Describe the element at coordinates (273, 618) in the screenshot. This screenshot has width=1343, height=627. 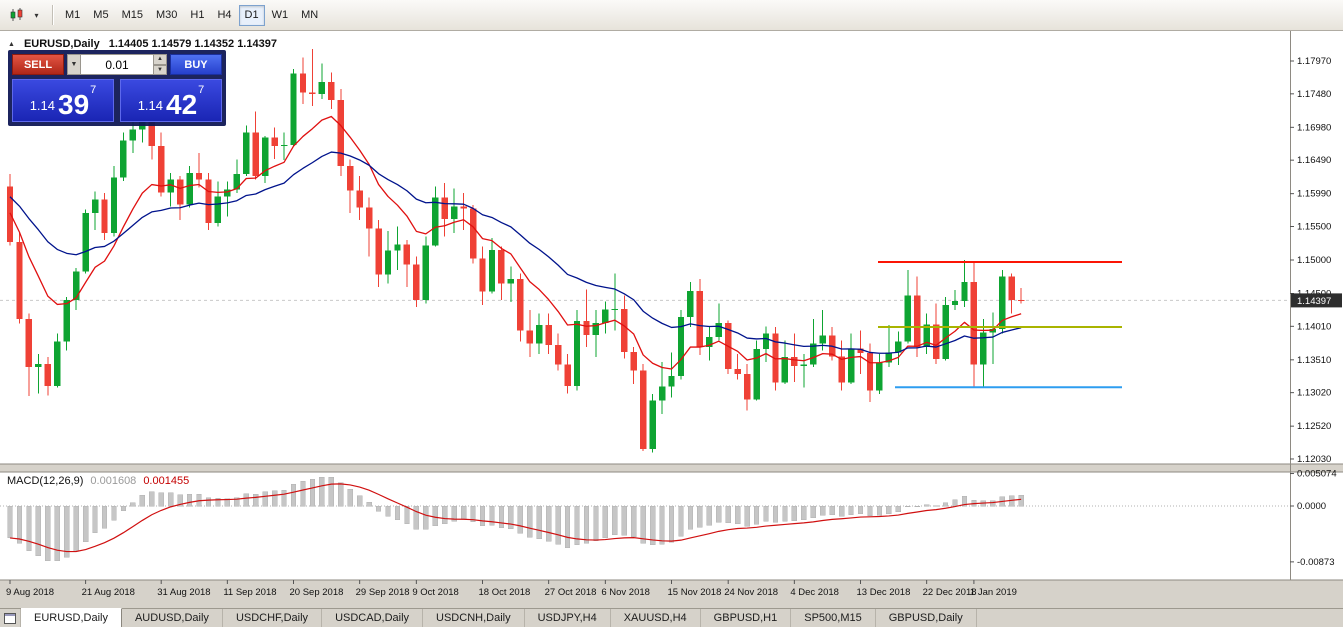
I see `tab-usdchf-daily: USDCHF,Daily` at that location.